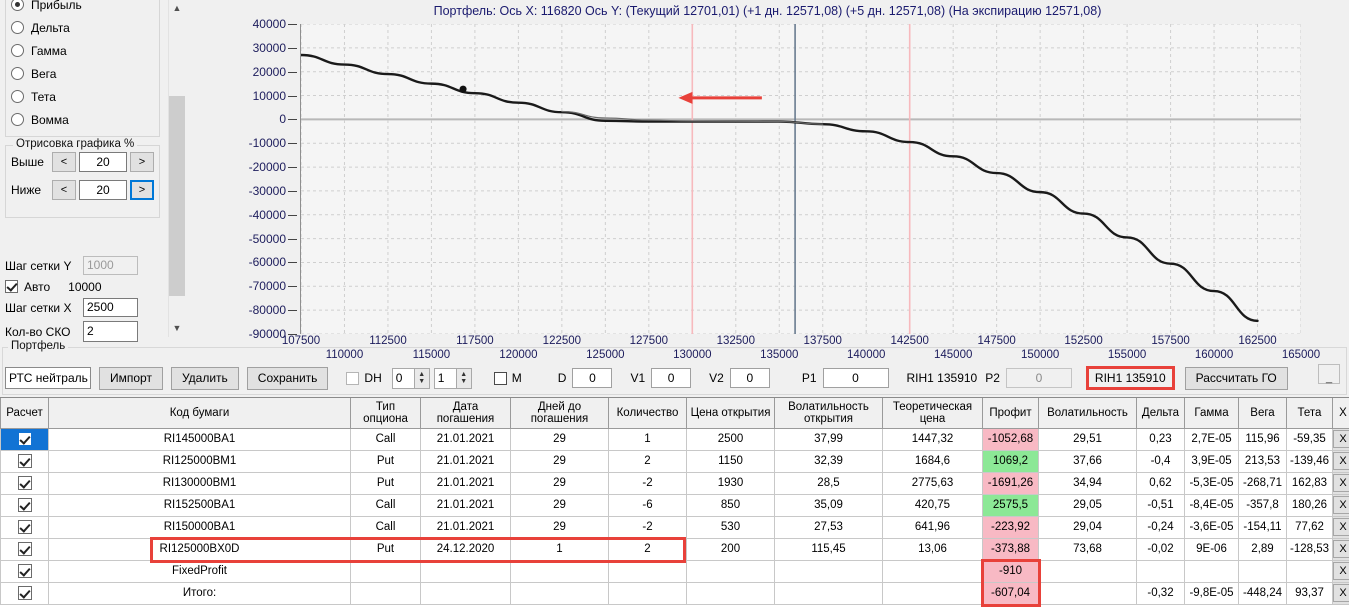  What do you see at coordinates (559, 413) in the screenshot?
I see `table-header-cell: Дней до погашения` at bounding box center [559, 413].